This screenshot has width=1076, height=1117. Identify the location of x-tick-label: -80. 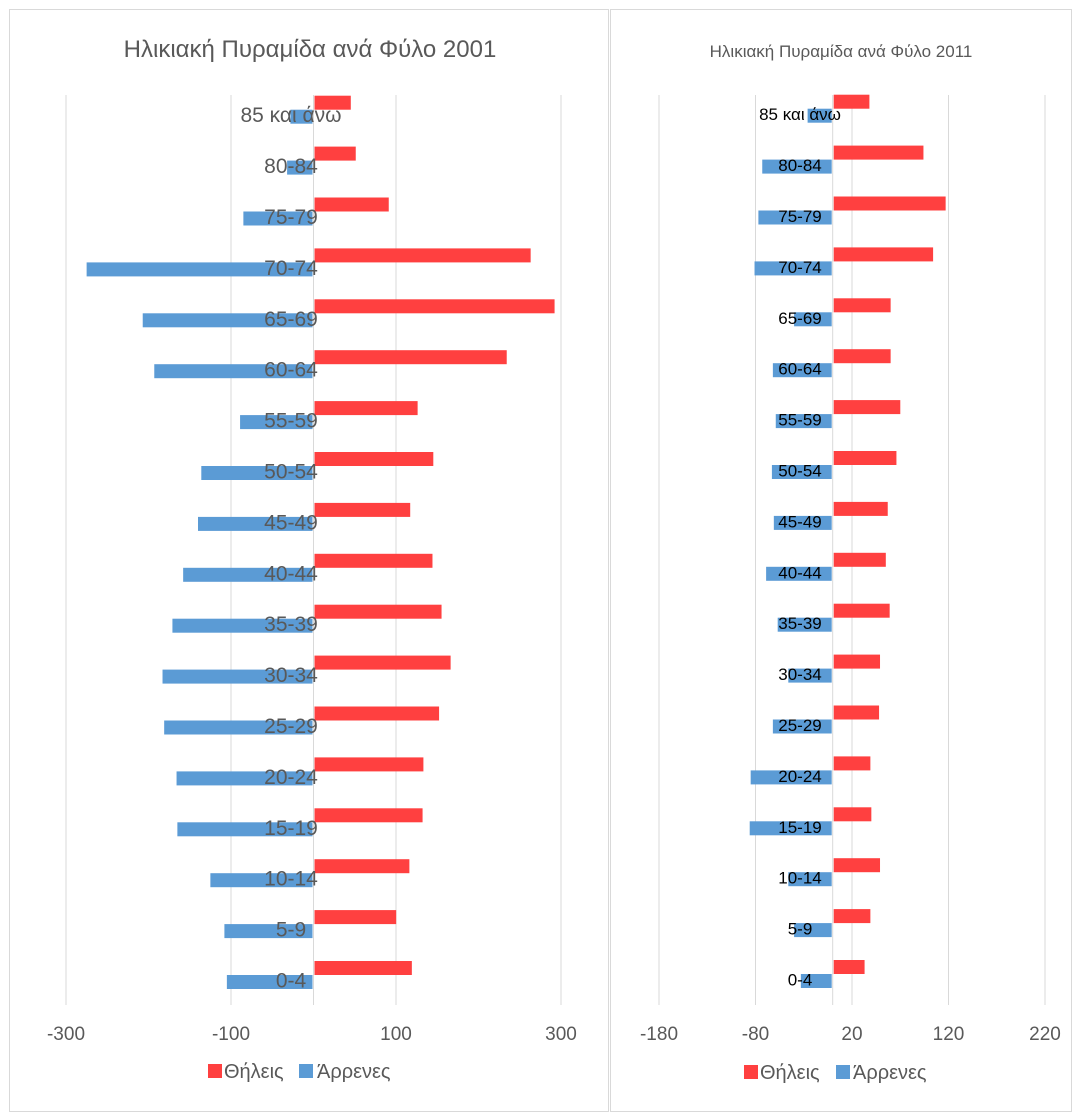
(755, 1034).